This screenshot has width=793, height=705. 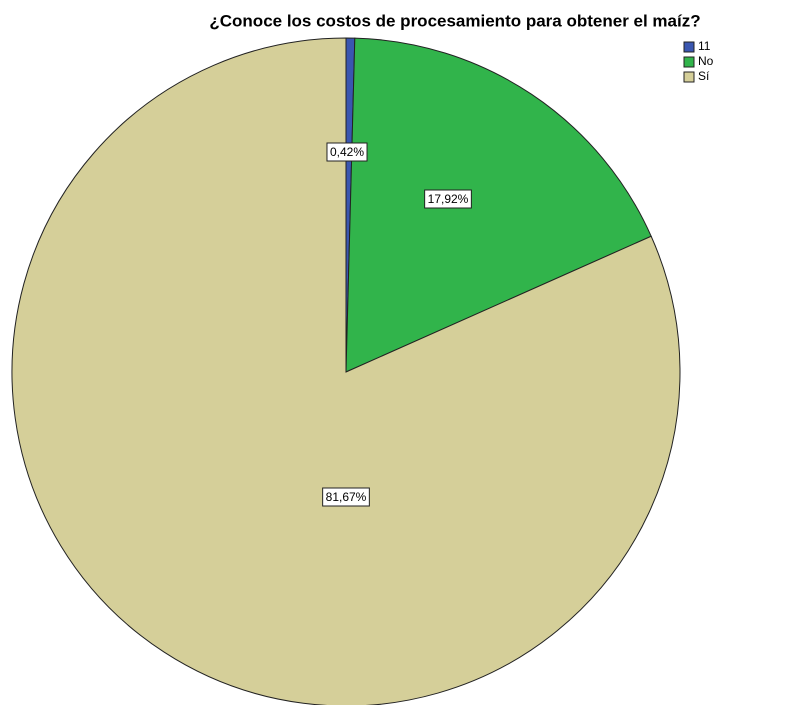 I want to click on value-label-text: 0,42%, so click(x=347, y=152).